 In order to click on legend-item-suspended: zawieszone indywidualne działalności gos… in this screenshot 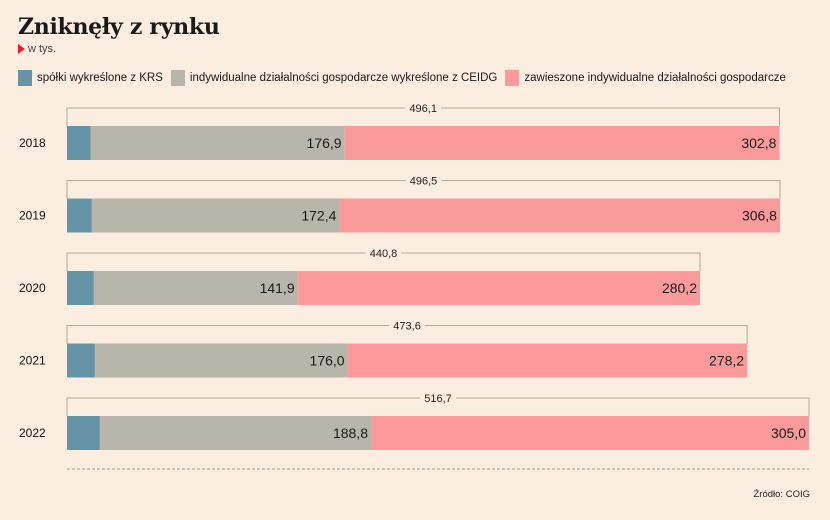, I will do `click(645, 78)`.